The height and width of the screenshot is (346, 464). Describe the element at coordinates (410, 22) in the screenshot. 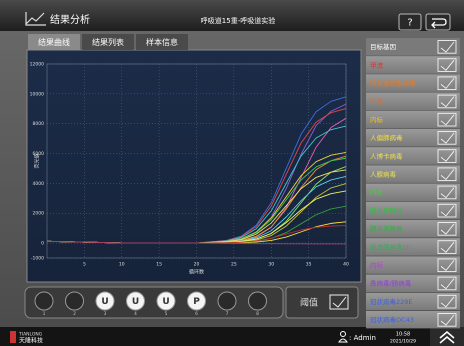

I see `help-button` at that location.